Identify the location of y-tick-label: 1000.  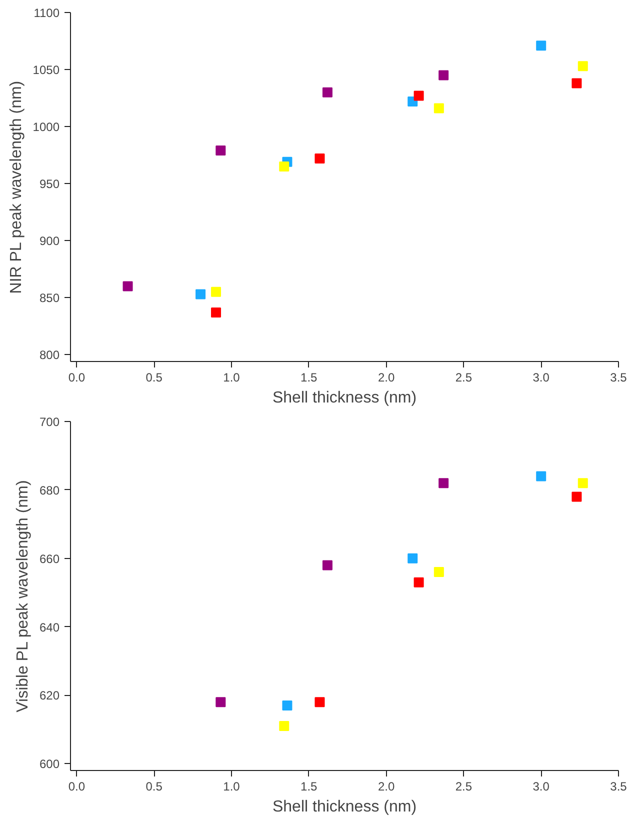
(46, 127).